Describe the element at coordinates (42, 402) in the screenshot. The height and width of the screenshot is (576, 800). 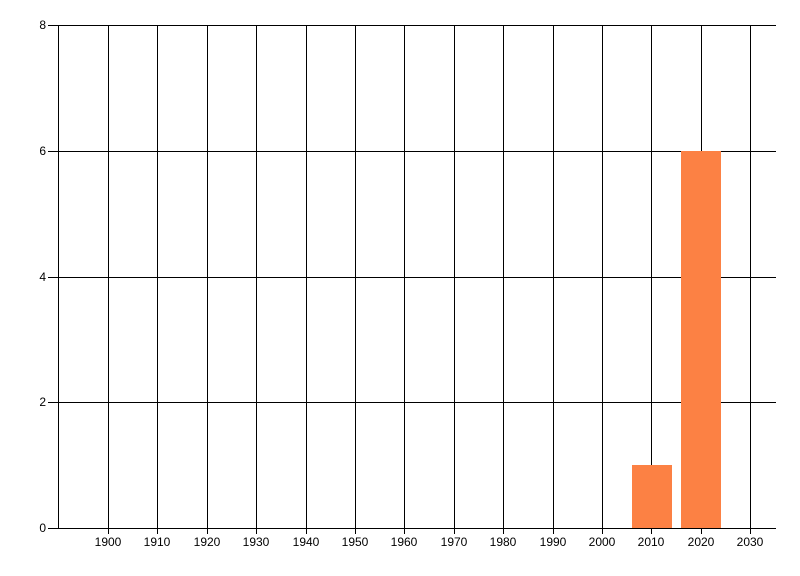
I see `y-tick-label: 2` at that location.